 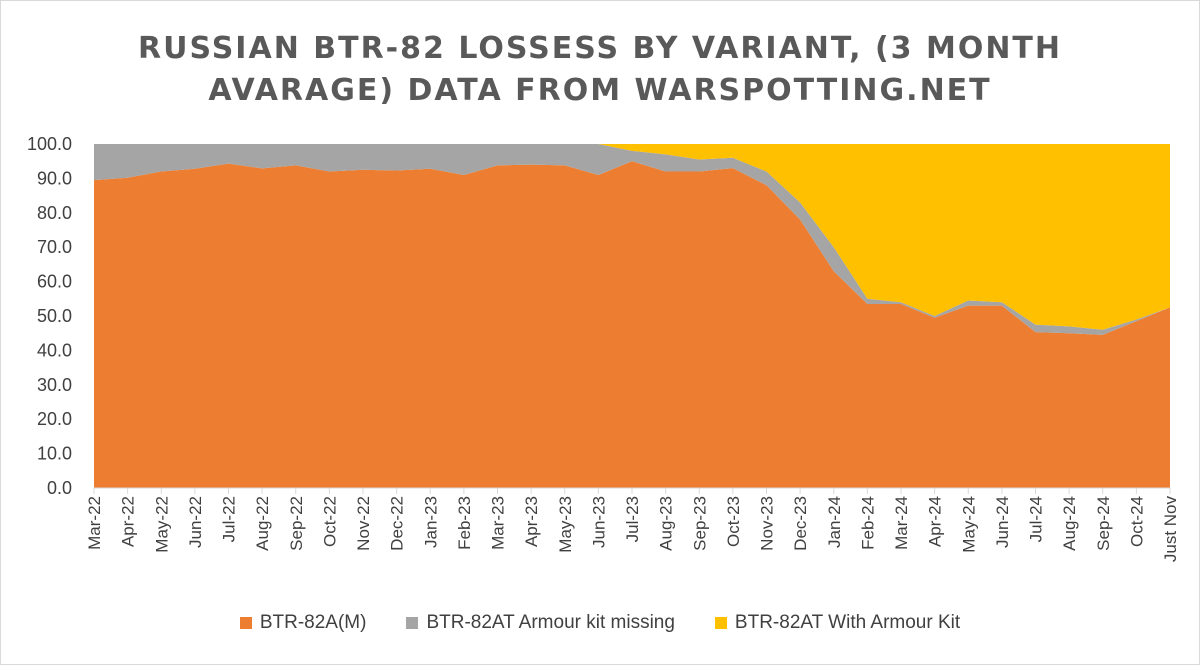 I want to click on legend-item-btr-82am: BTR-82A(M), so click(x=303, y=623).